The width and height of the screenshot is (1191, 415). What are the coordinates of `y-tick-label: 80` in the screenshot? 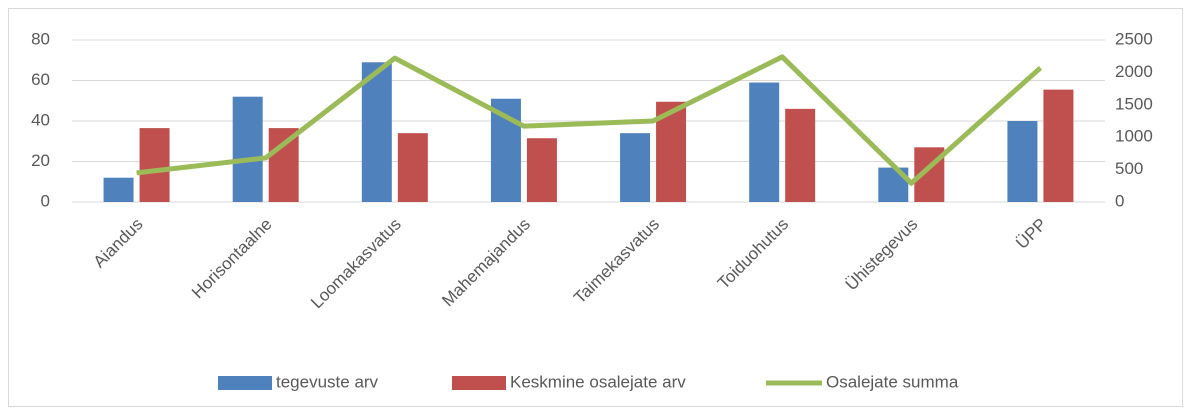 It's located at (40, 38).